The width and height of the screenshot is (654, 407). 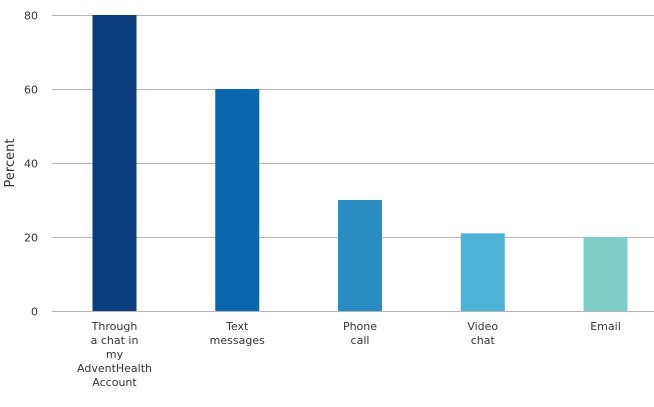 What do you see at coordinates (482, 333) in the screenshot?
I see `x-category-label: Video chat` at bounding box center [482, 333].